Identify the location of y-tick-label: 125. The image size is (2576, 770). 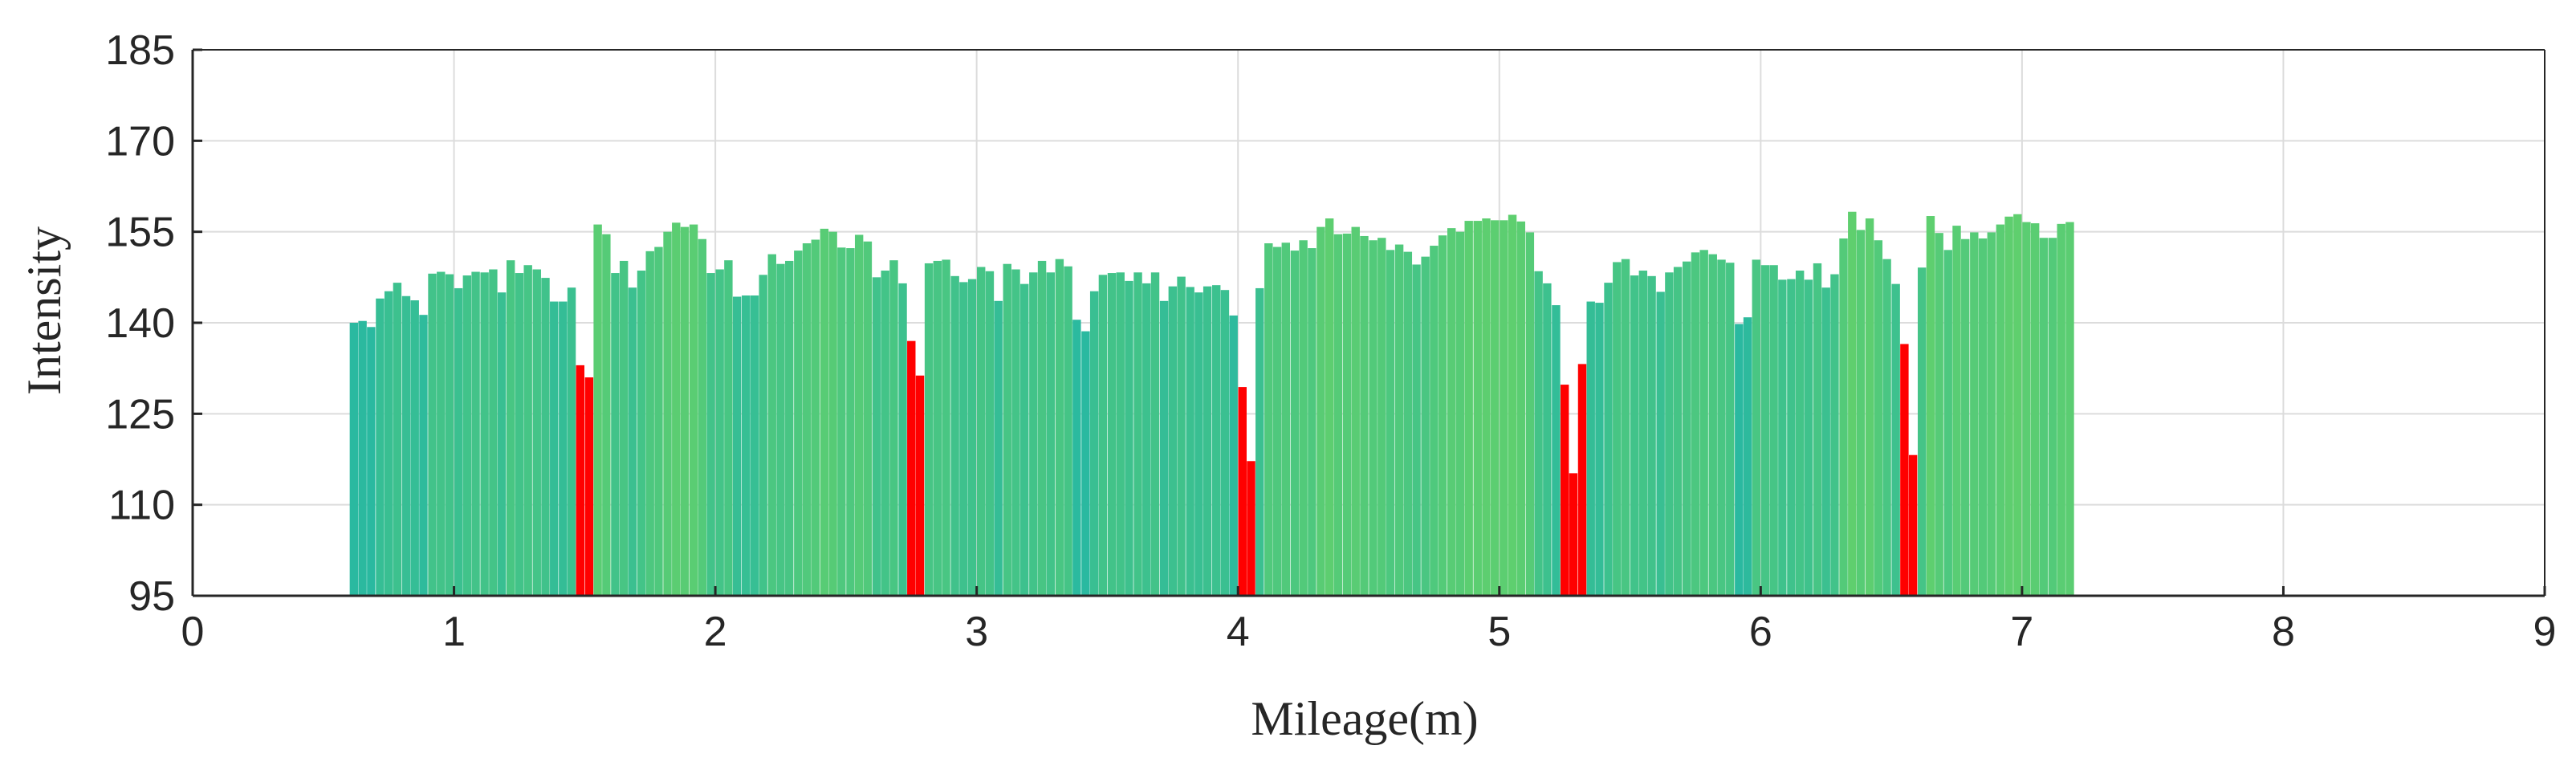
(140, 414).